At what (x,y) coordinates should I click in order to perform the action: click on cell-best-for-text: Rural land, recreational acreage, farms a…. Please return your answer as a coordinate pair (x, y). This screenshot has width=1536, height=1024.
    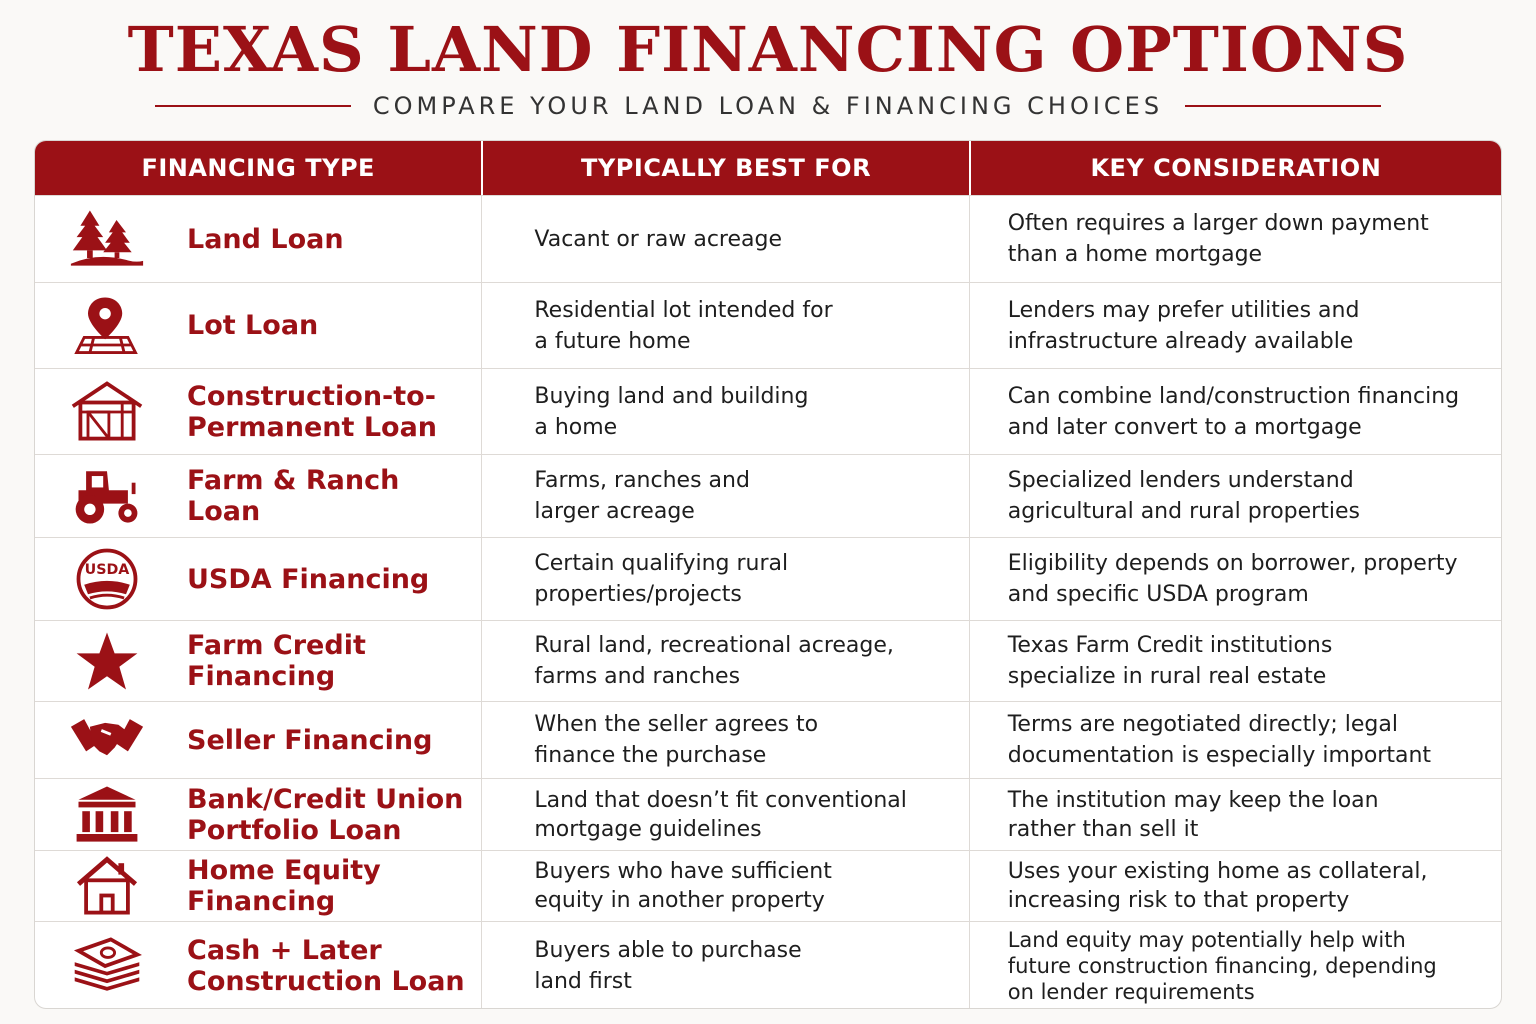
    Looking at the image, I should click on (714, 661).